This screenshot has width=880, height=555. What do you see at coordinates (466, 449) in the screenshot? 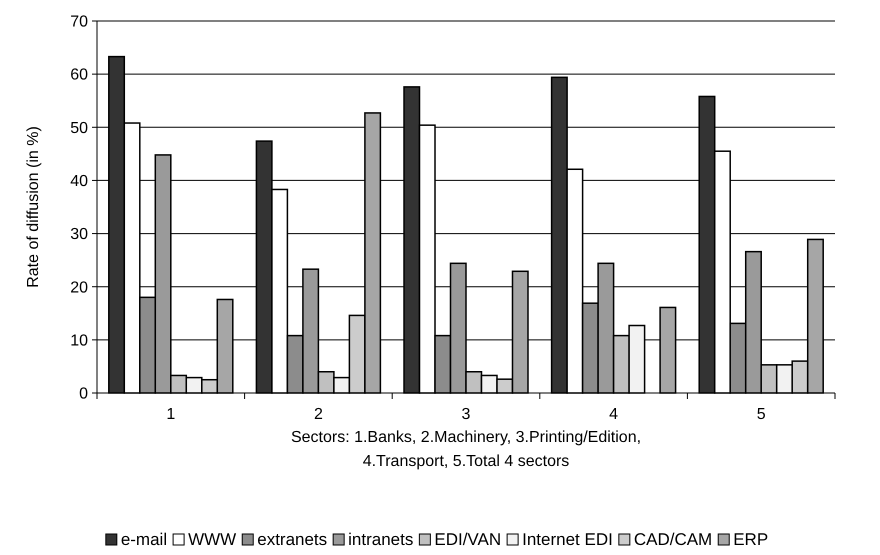
I see `x-axis-title: Sectors: 1.Banks, 2.Machinery, 3.Printing/Edition, 4.Transport, 5.Total 4 sectors` at bounding box center [466, 449].